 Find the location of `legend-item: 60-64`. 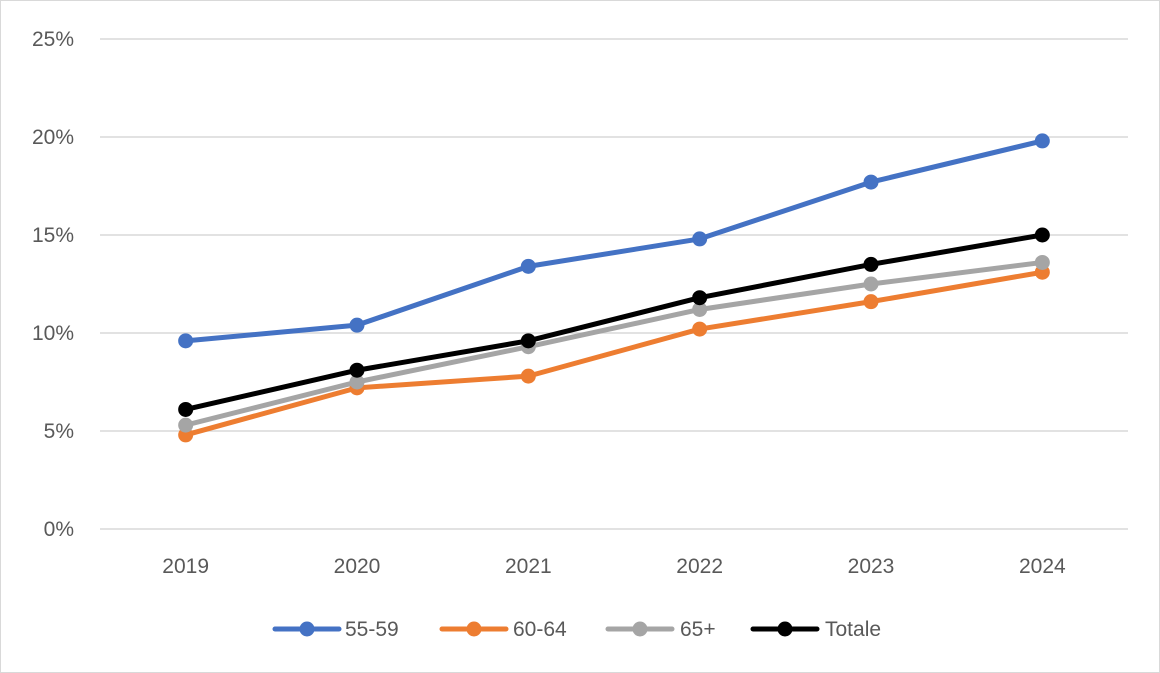

legend-item: 60-64 is located at coordinates (503, 629).